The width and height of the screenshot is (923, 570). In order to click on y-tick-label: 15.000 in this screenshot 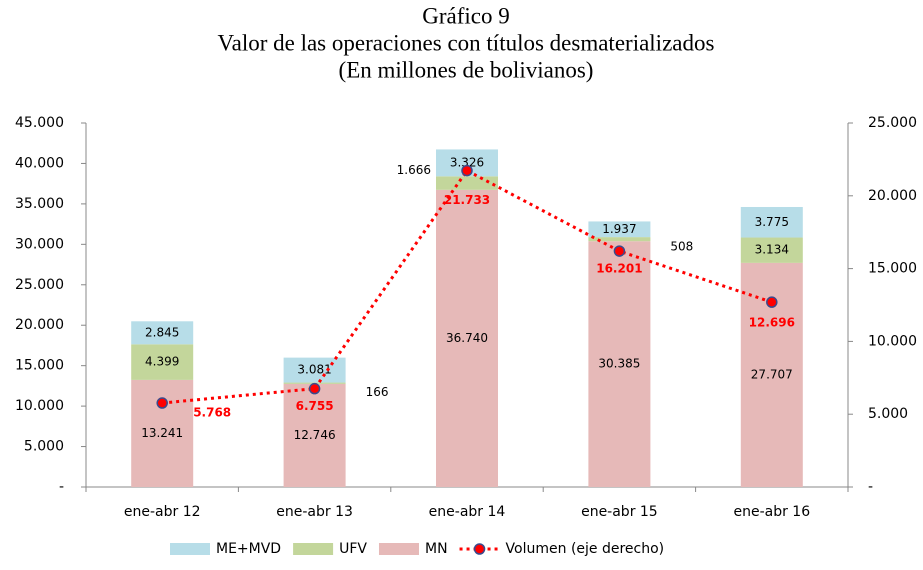, I will do `click(39, 366)`.